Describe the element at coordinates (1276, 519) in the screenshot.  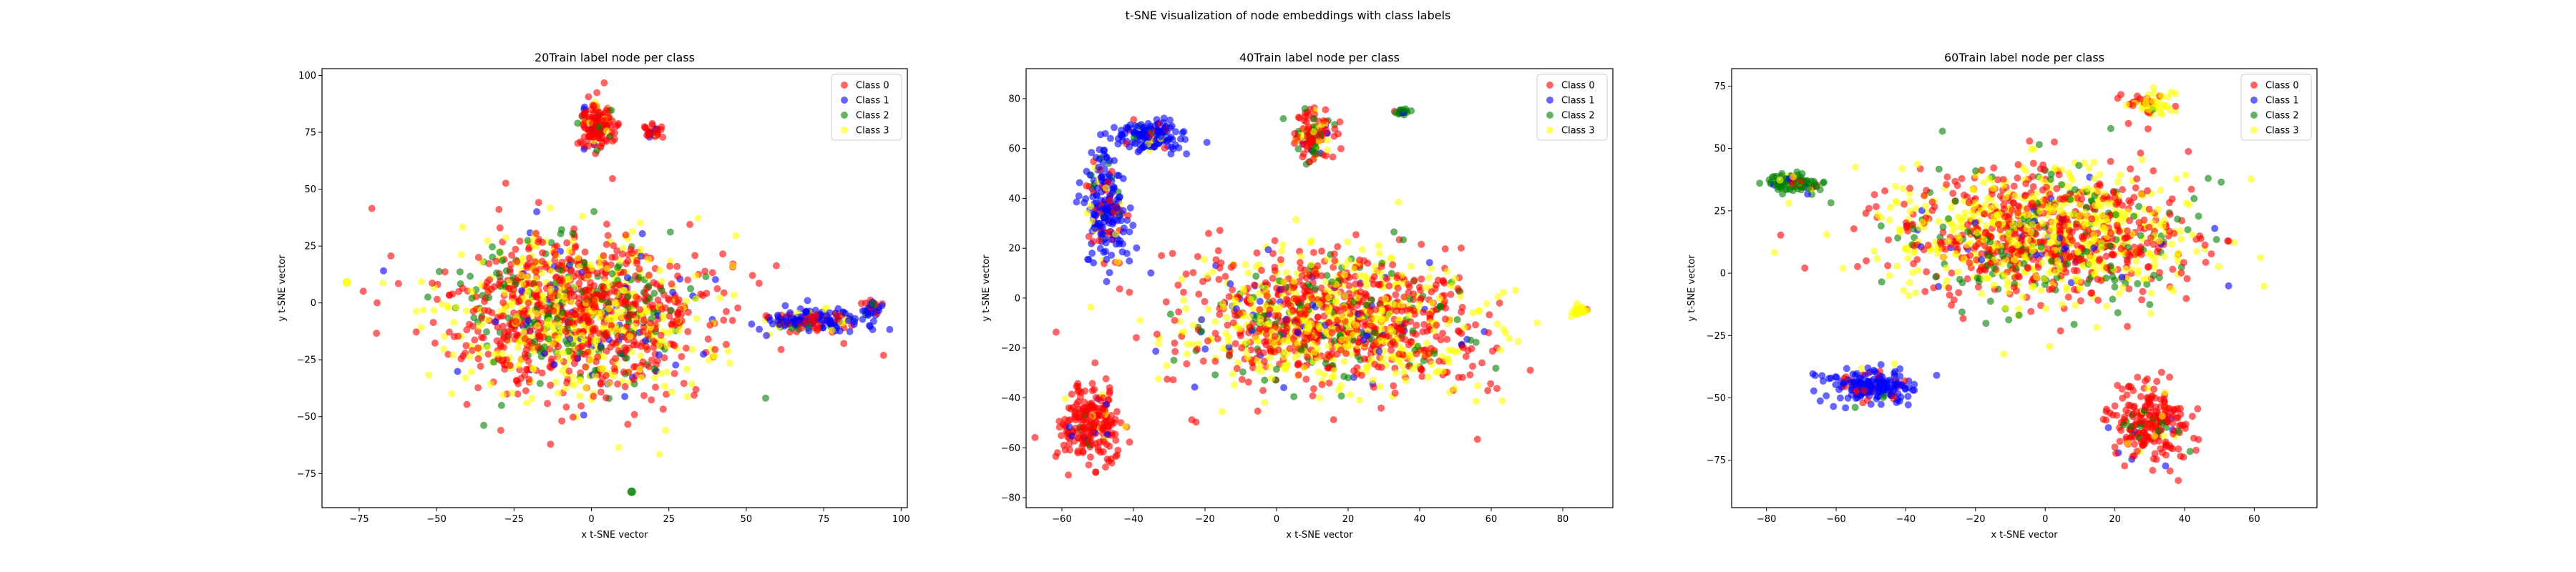
I see `x-tick-label: 0` at that location.